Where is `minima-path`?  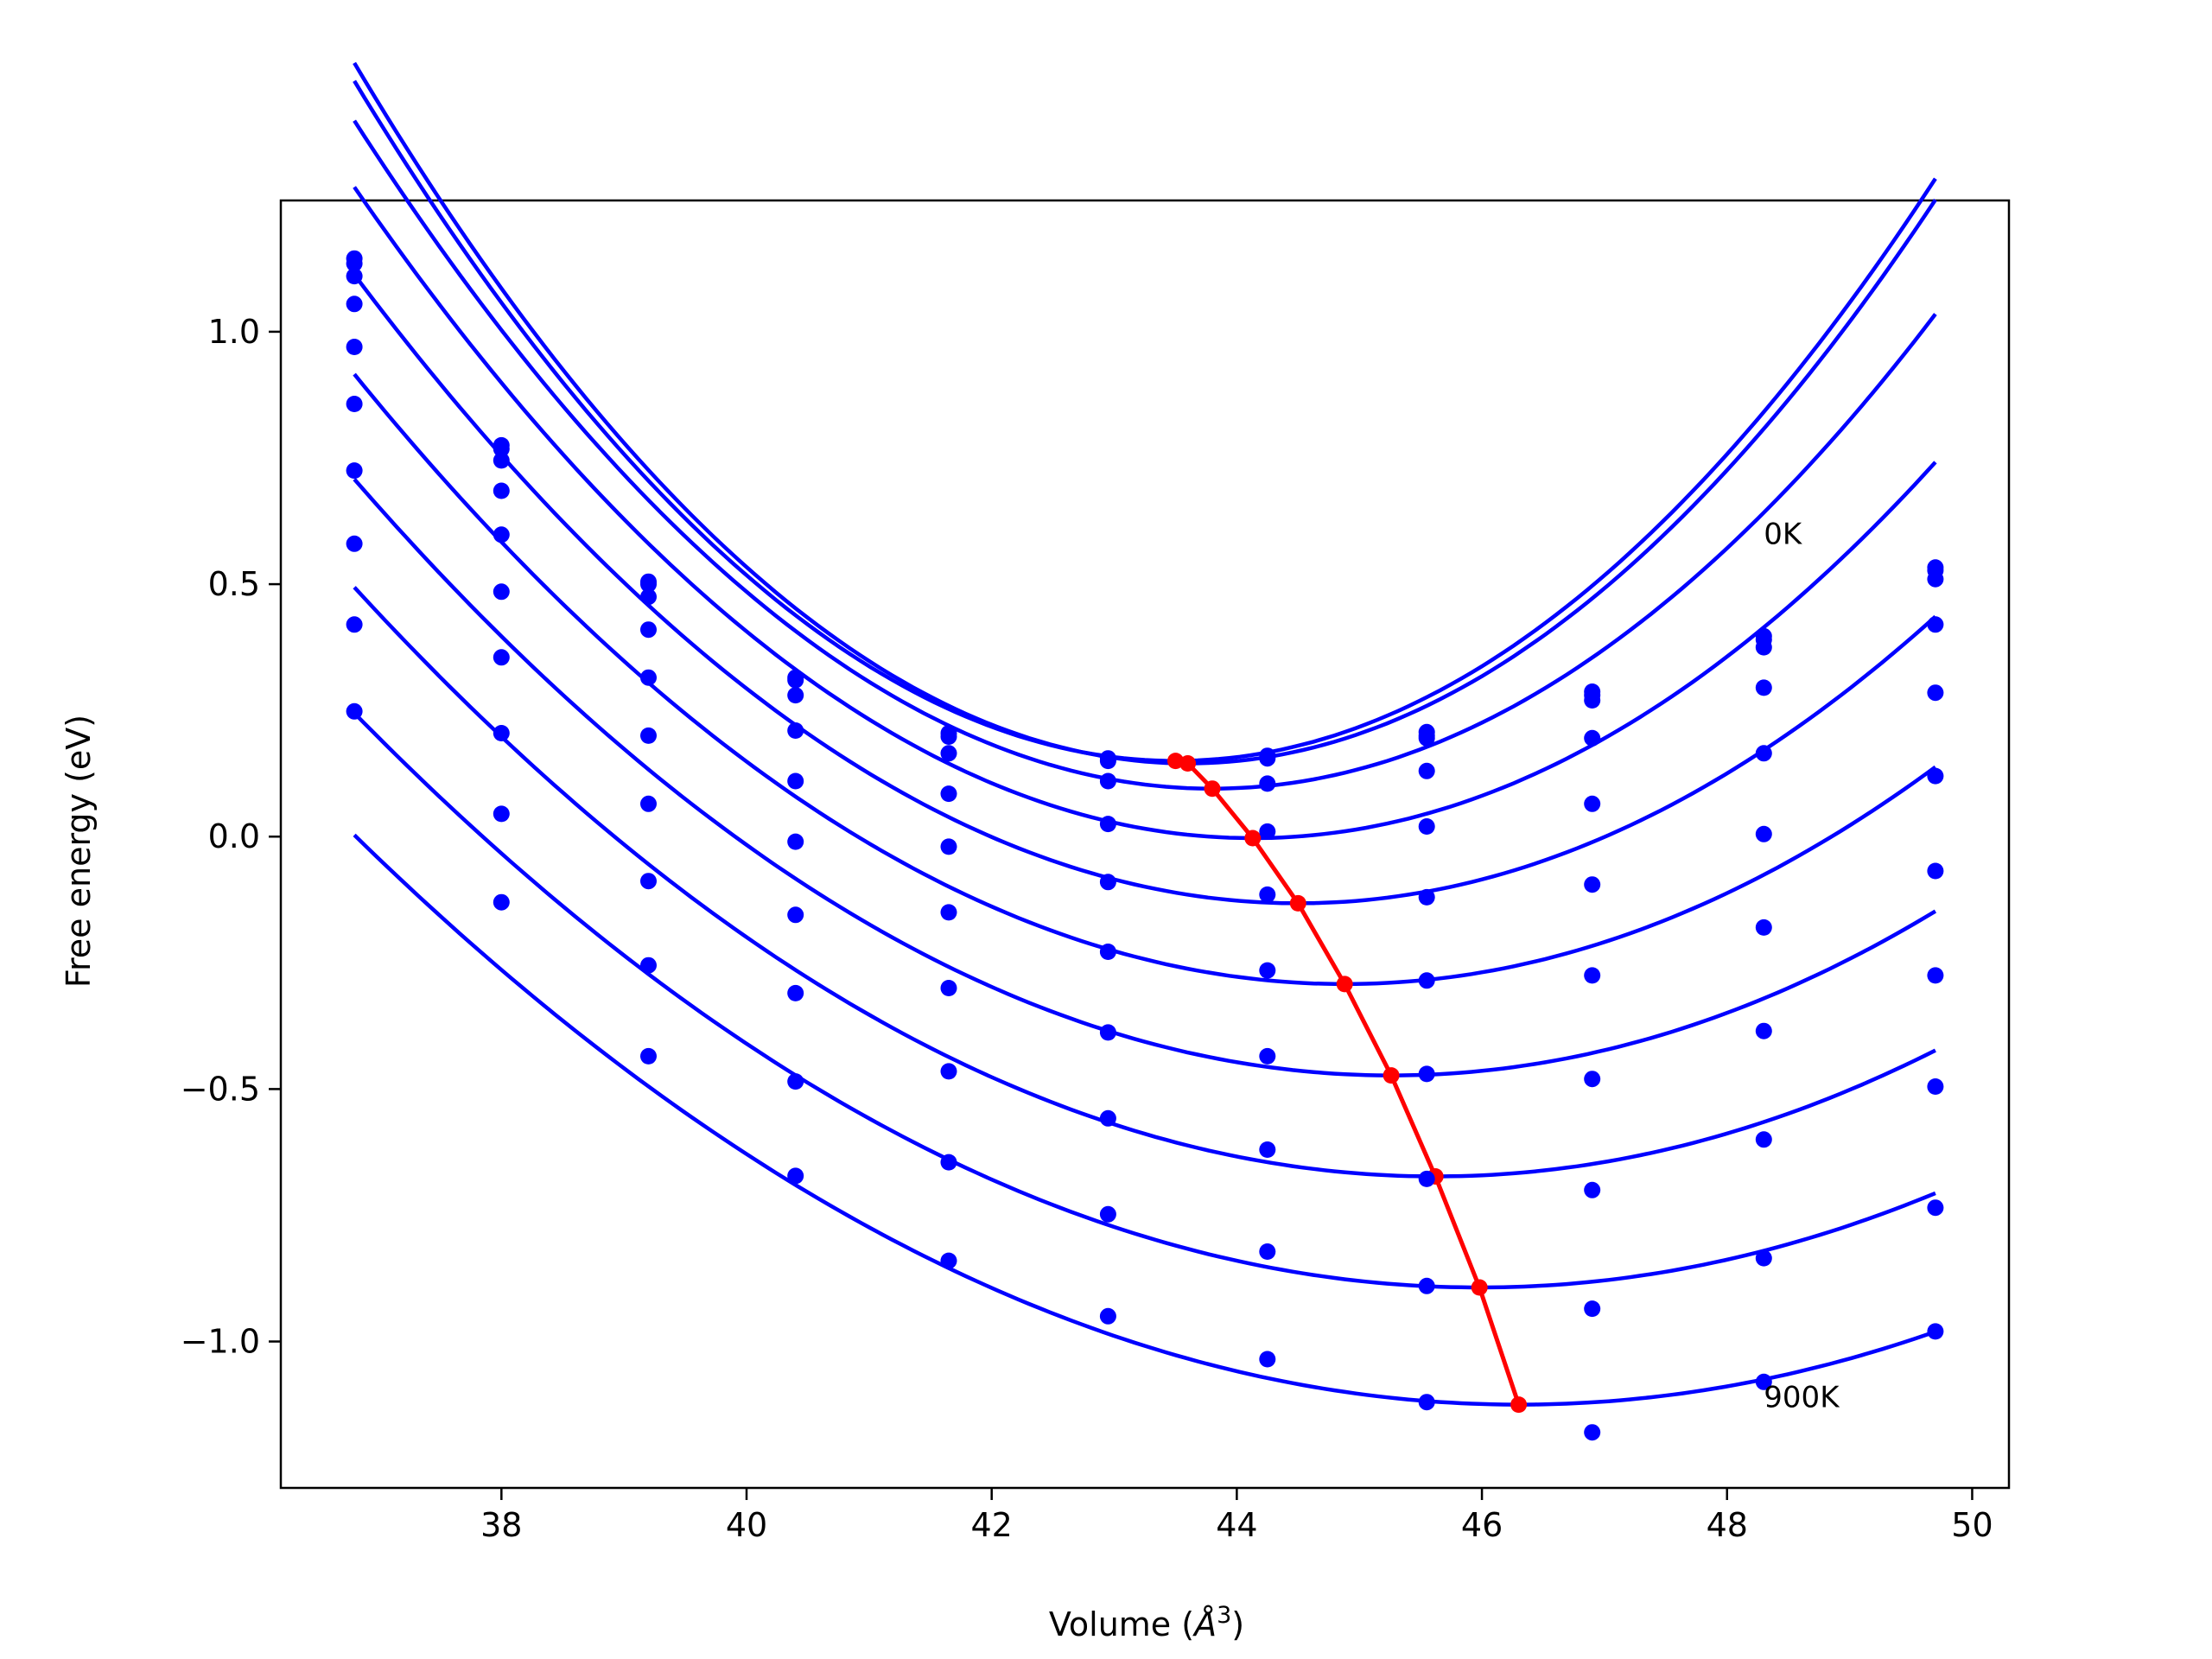
minima-path is located at coordinates (1347, 1082).